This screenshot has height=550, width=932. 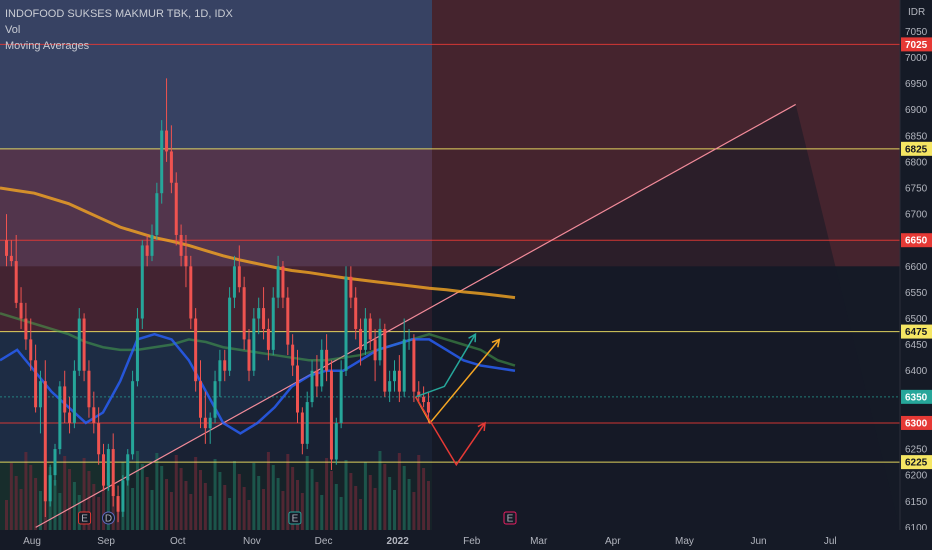 I want to click on currency-label: IDR, so click(x=916, y=12).